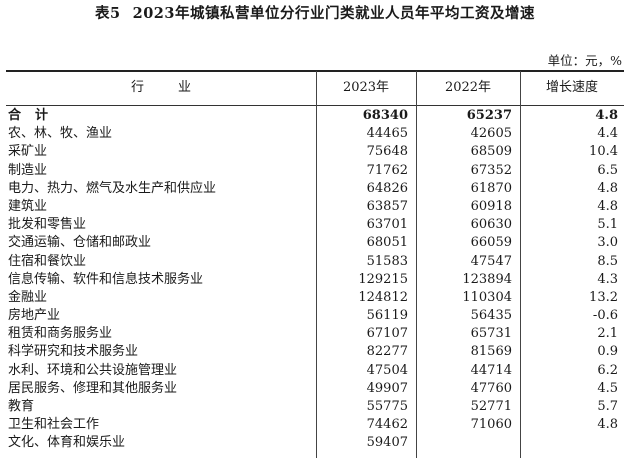 This screenshot has width=630, height=458. I want to click on wage-2022-cell: 42605, so click(491, 134).